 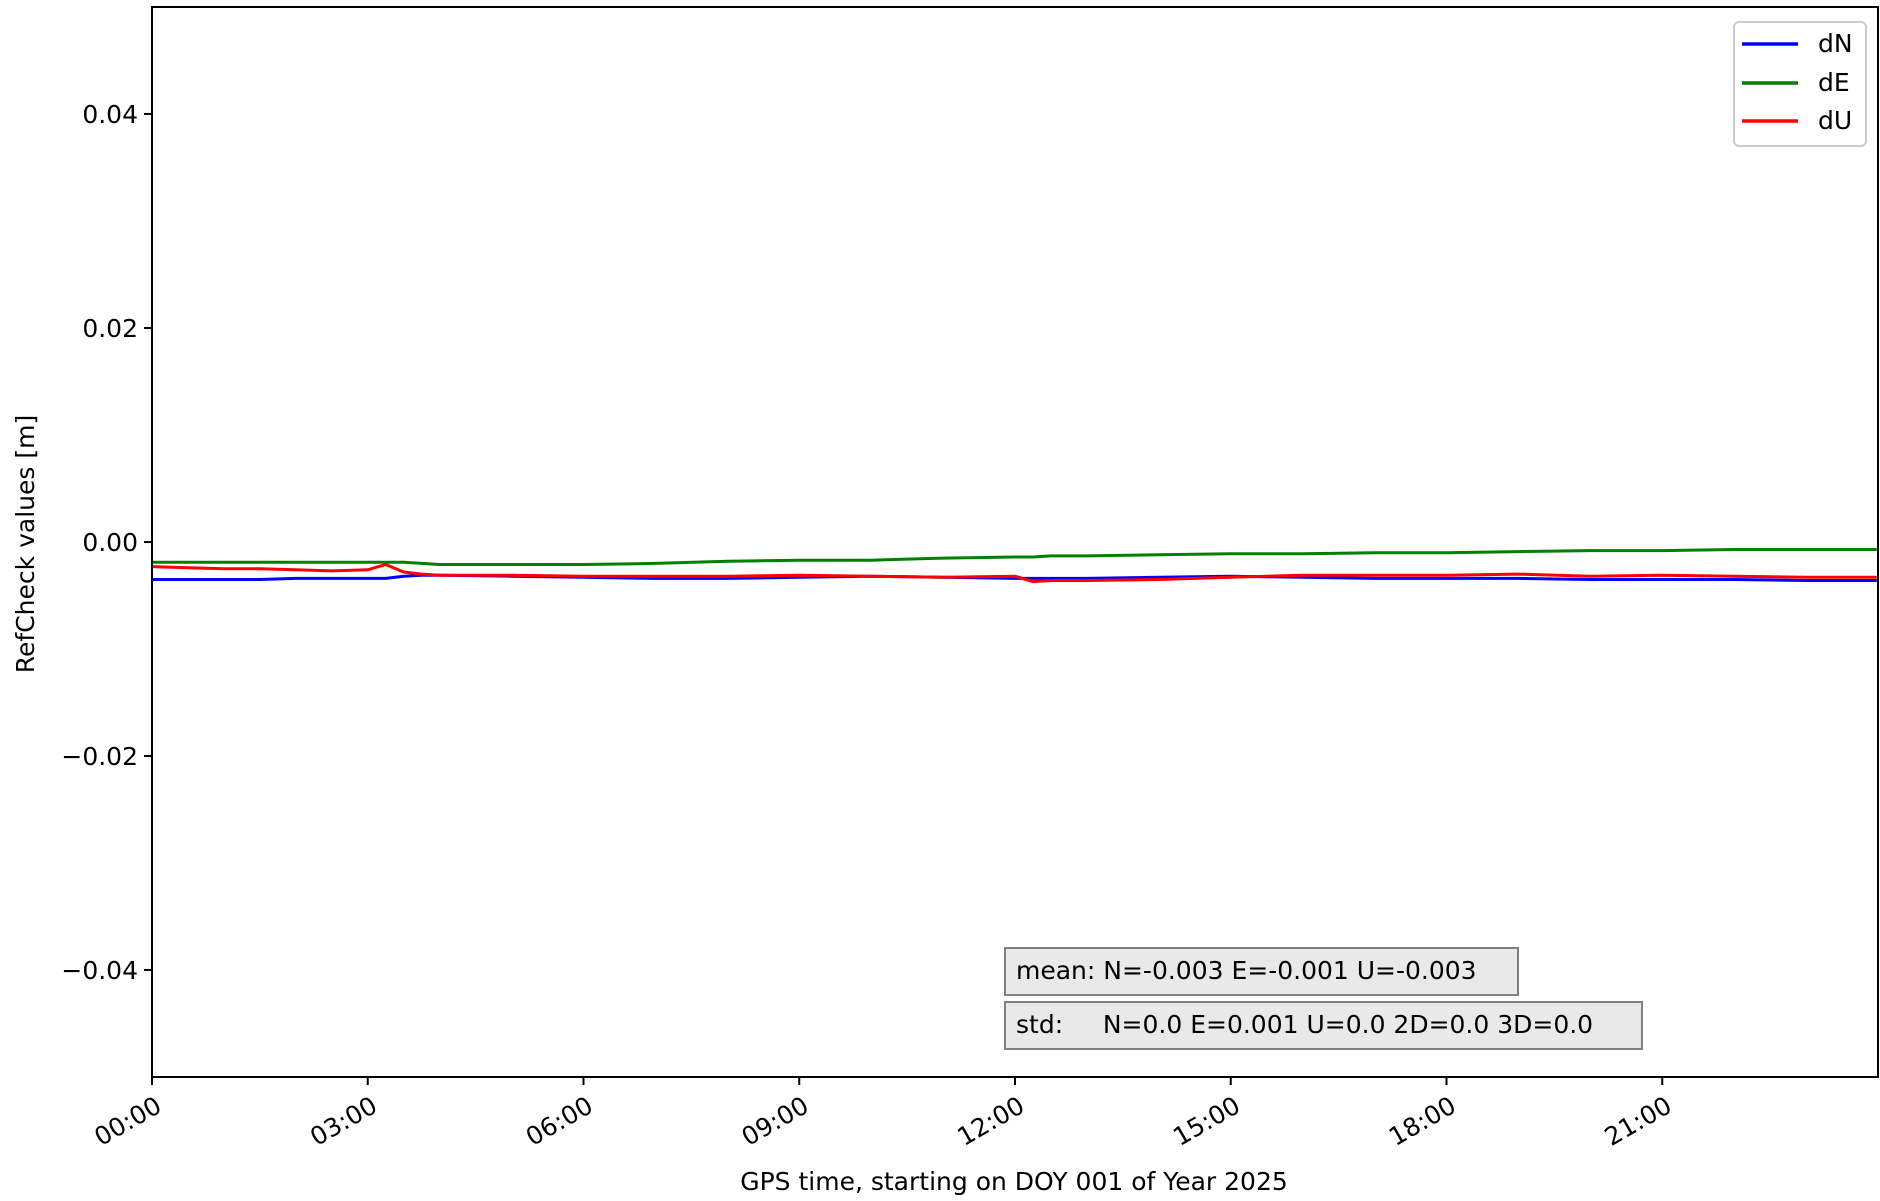 I want to click on annotation-mean-box, so click(x=1261, y=971).